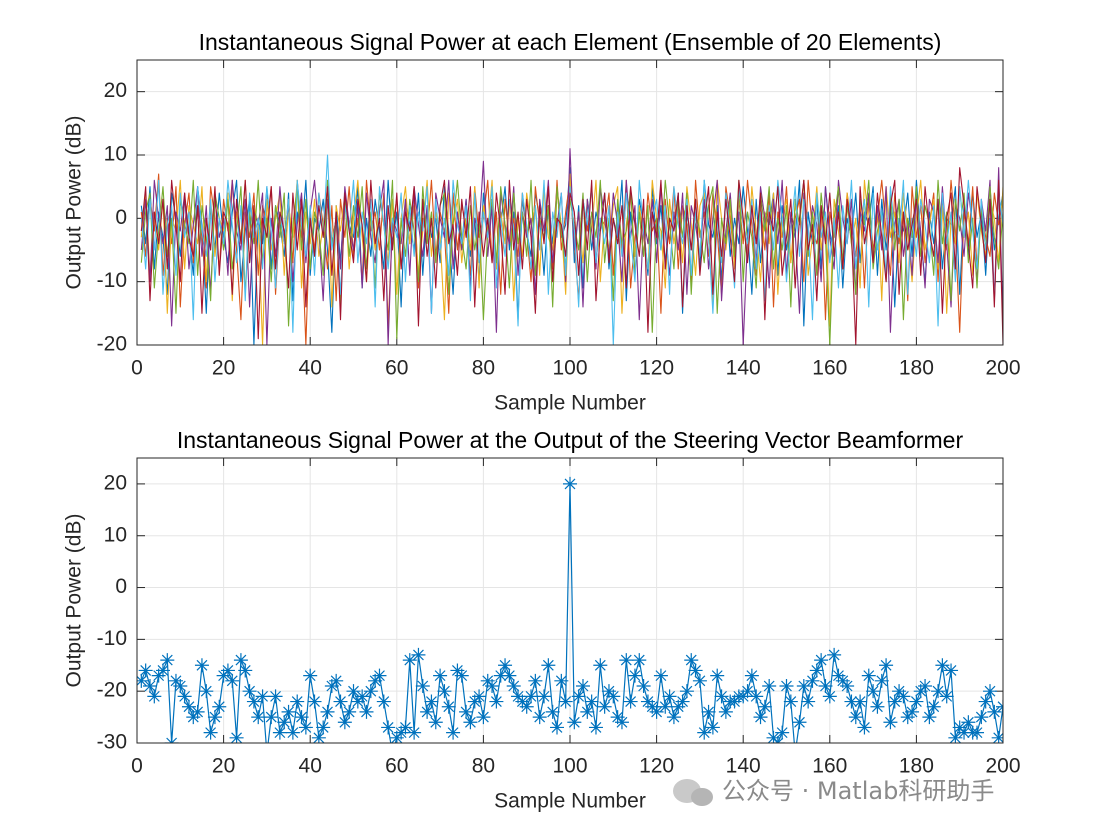 The image size is (1108, 833). What do you see at coordinates (115, 90) in the screenshot?
I see `y-tick-label: 20` at bounding box center [115, 90].